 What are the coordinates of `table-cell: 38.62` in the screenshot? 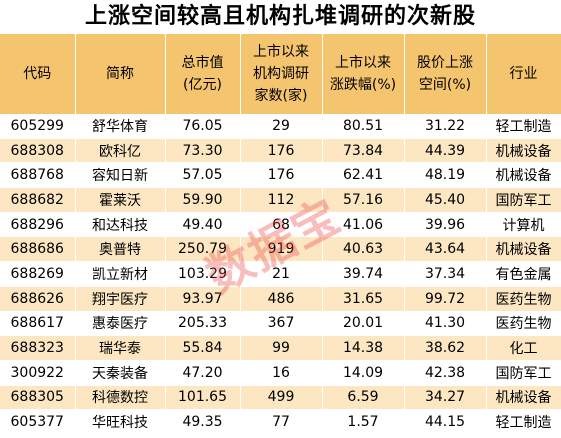 It's located at (445, 348).